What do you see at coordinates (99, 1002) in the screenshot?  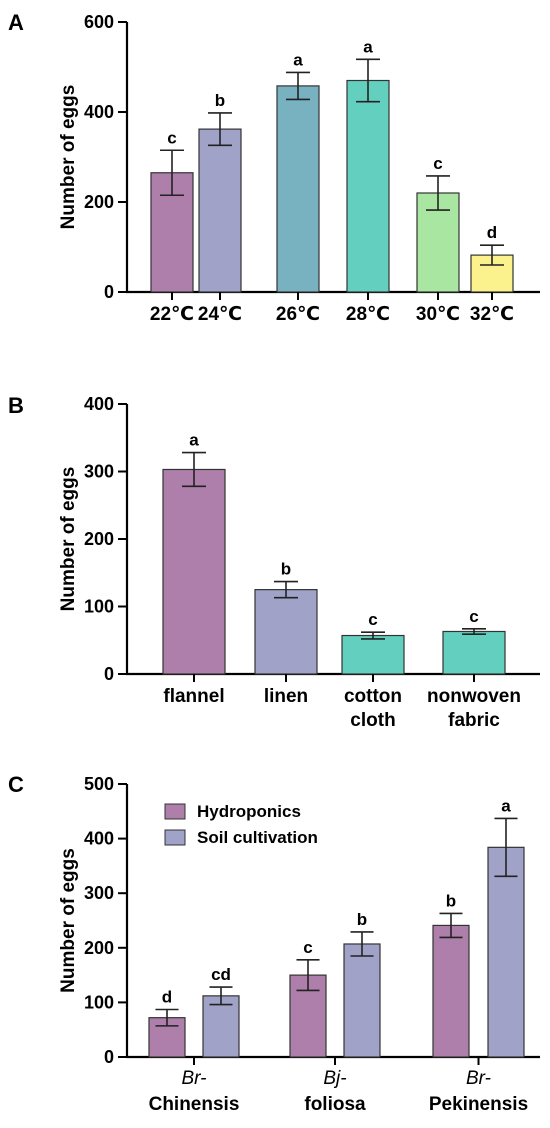 I see `panel-c-y-tick-label: 100` at bounding box center [99, 1002].